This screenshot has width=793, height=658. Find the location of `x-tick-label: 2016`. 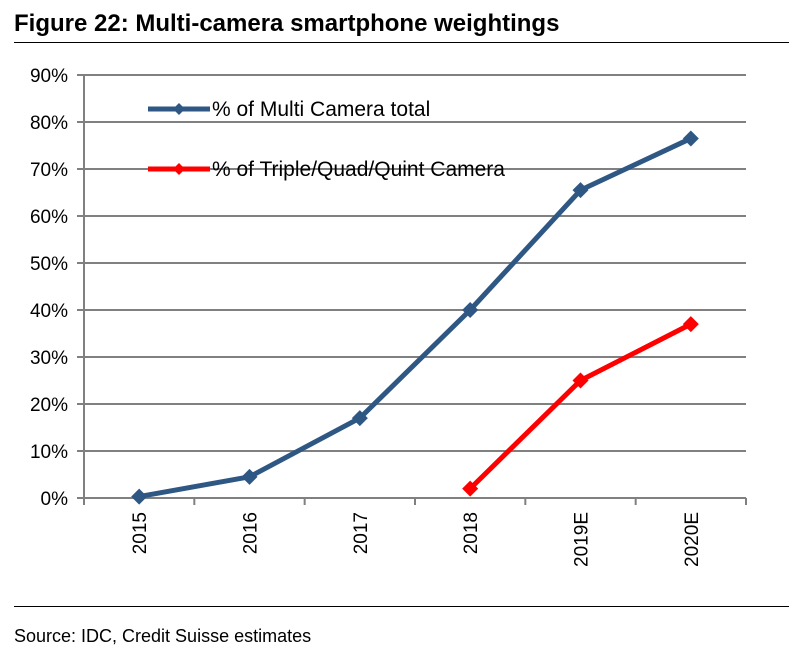

x-tick-label: 2016 is located at coordinates (251, 533).